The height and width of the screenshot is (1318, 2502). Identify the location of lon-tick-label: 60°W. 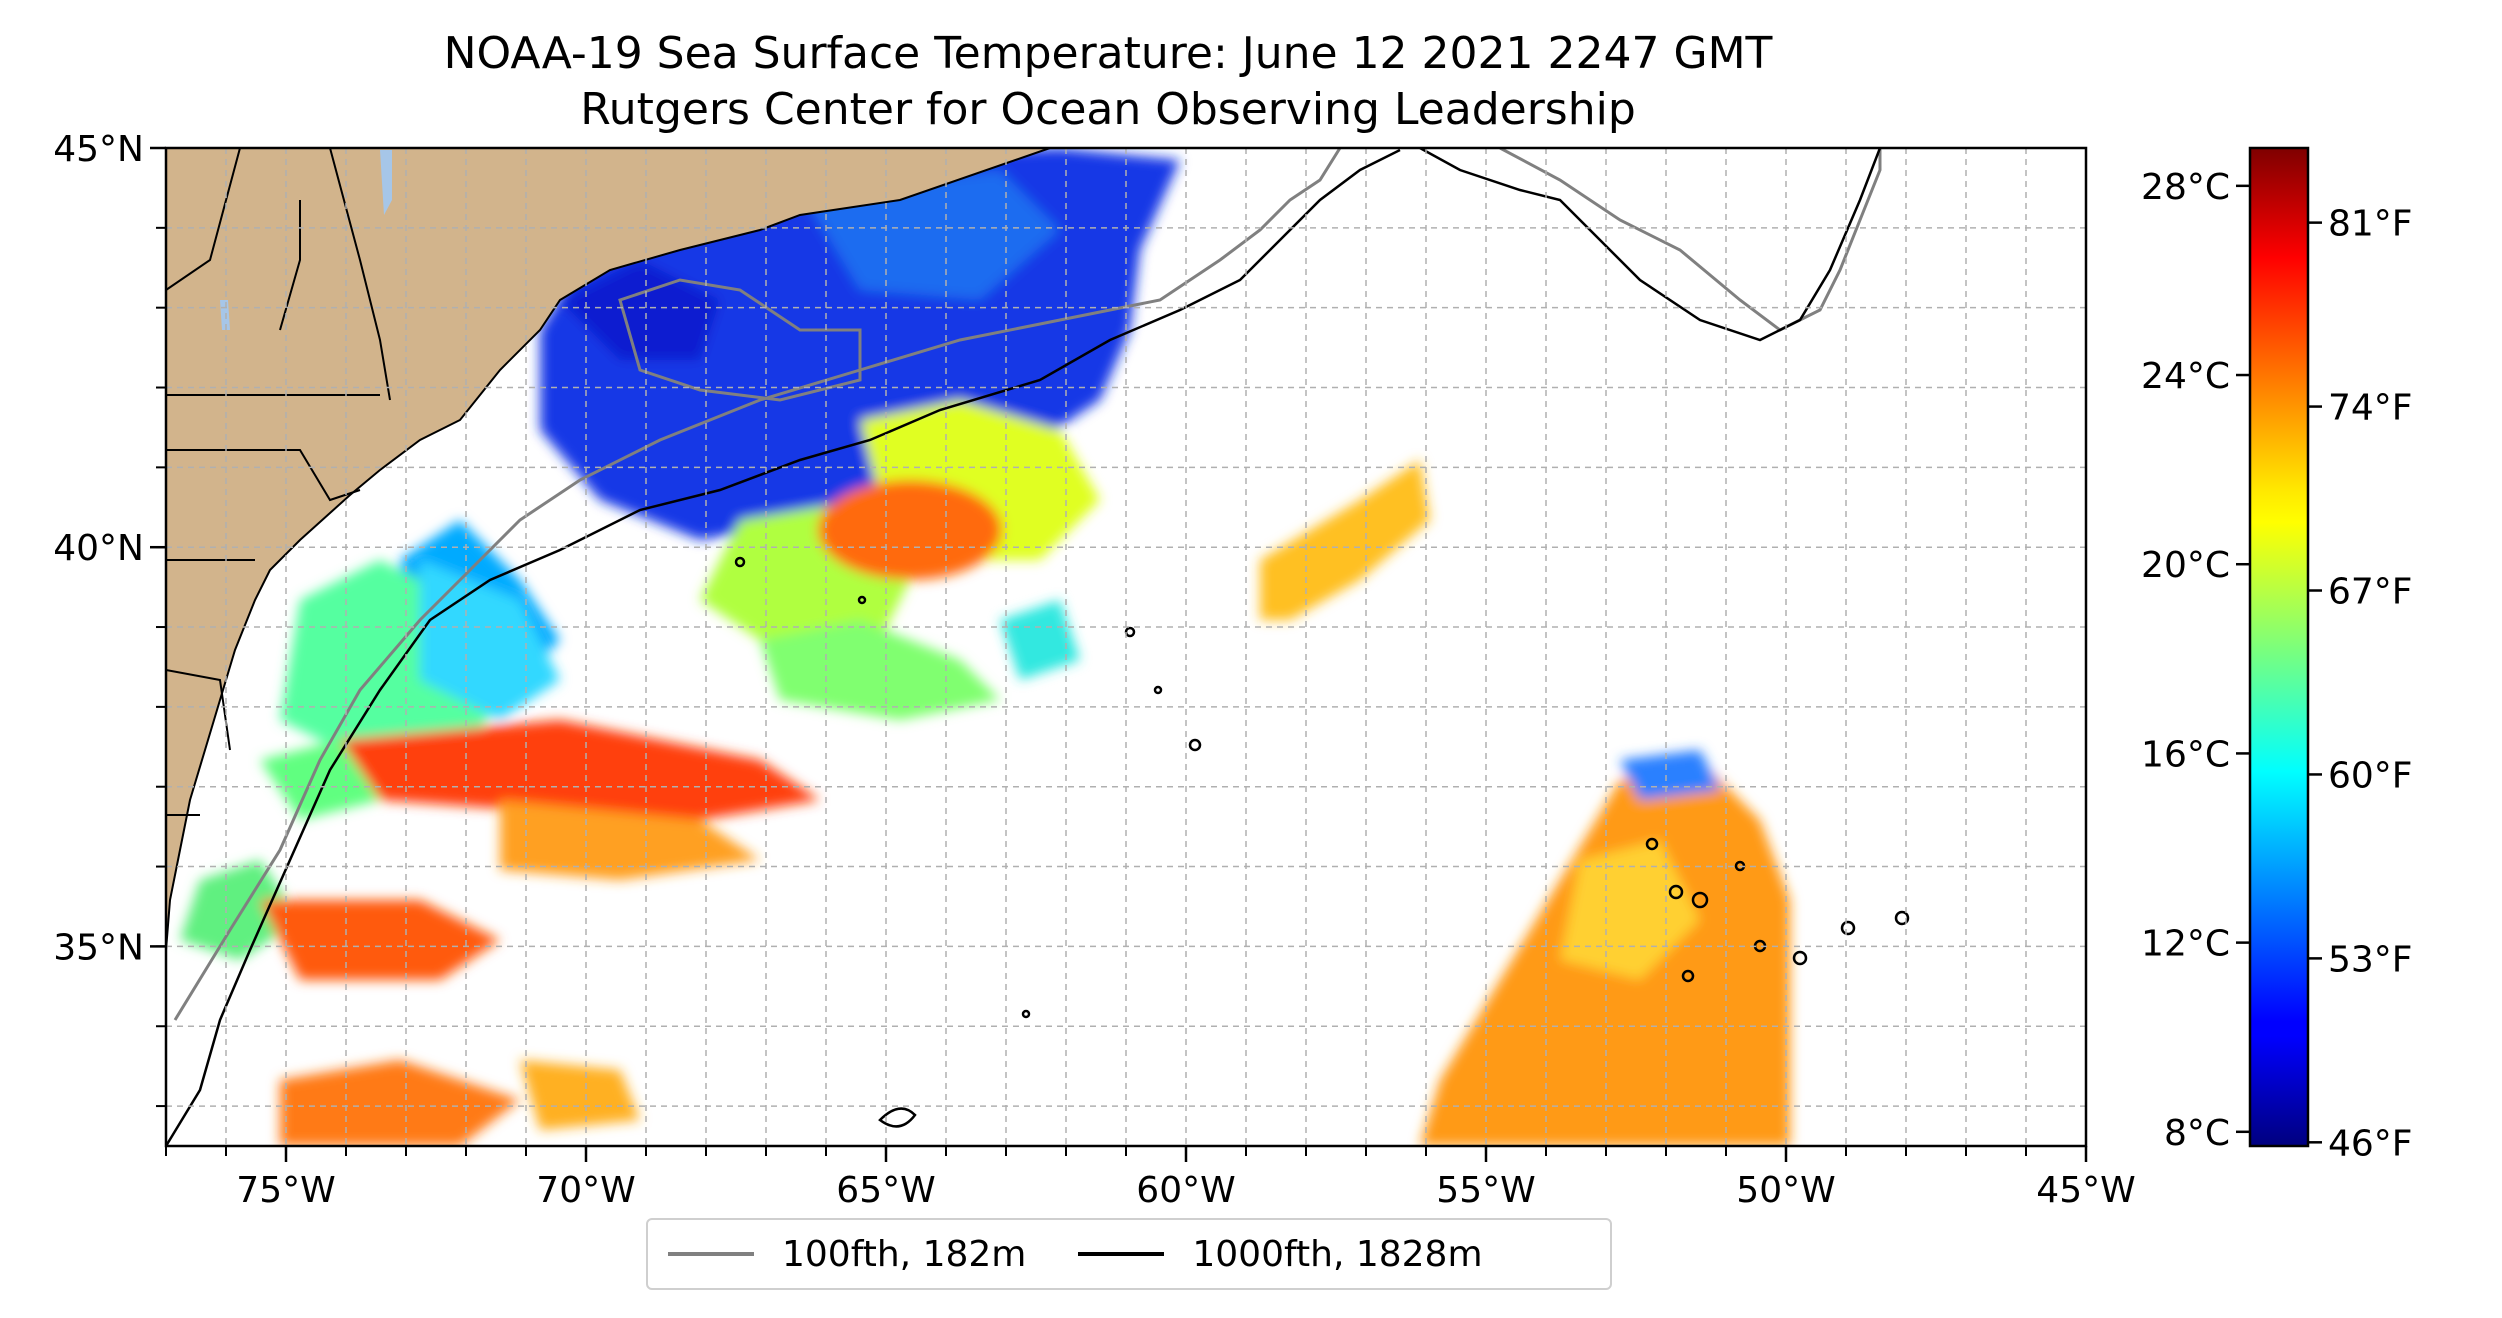
(1185, 1190).